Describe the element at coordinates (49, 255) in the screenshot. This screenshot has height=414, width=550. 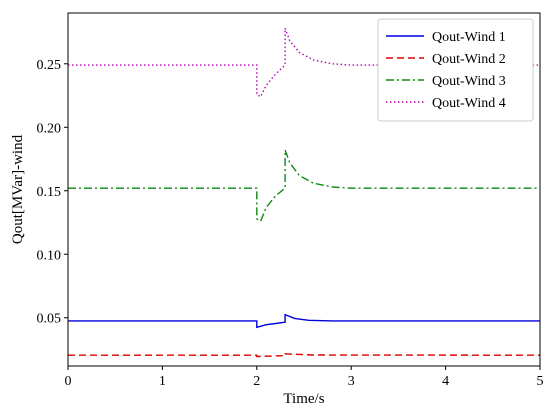
I see `y-tick-label: 0.10` at that location.